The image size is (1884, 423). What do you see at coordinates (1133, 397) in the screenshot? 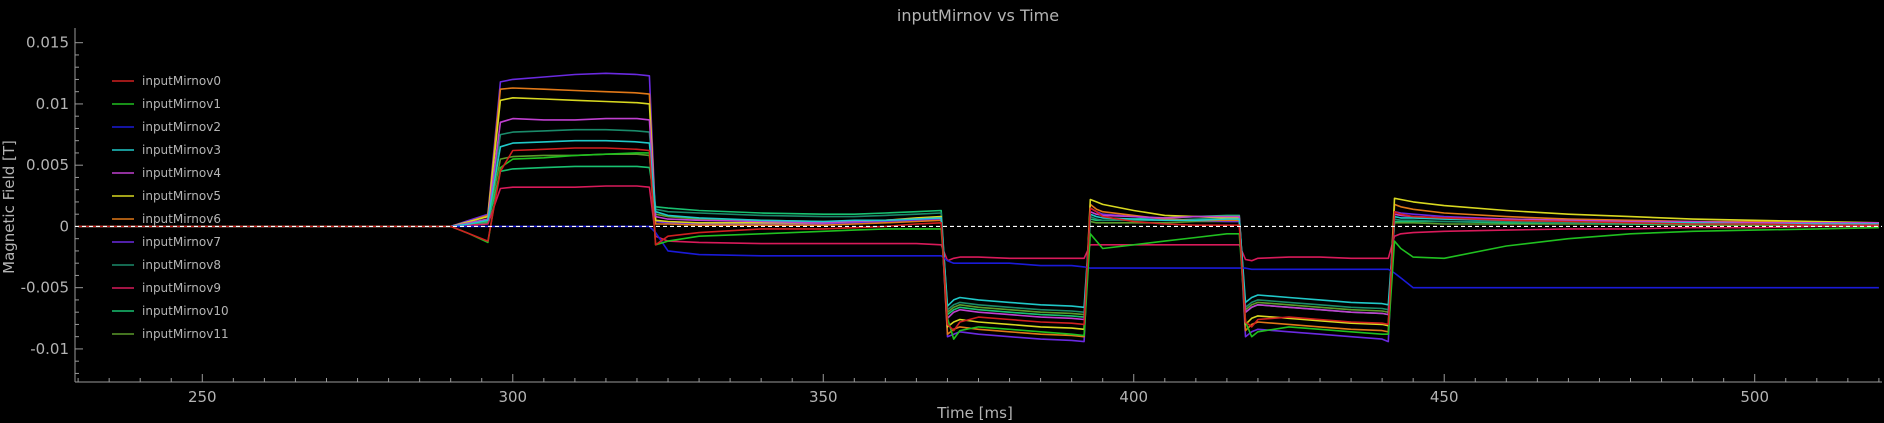
I see `x-tick-label: 400` at bounding box center [1133, 397].